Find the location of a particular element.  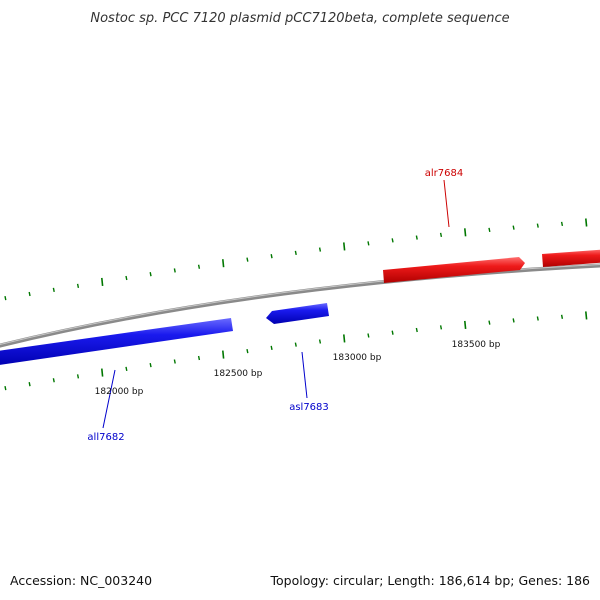

gene-feature-next is located at coordinates (571, 258).